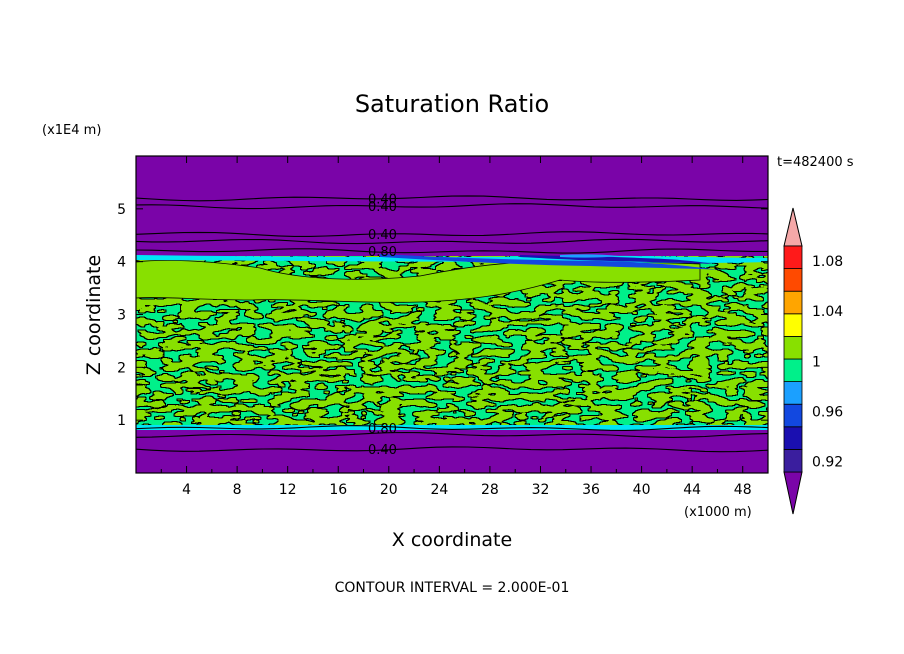 The height and width of the screenshot is (654, 904). What do you see at coordinates (237, 490) in the screenshot?
I see `x-tick-label: 8` at bounding box center [237, 490].